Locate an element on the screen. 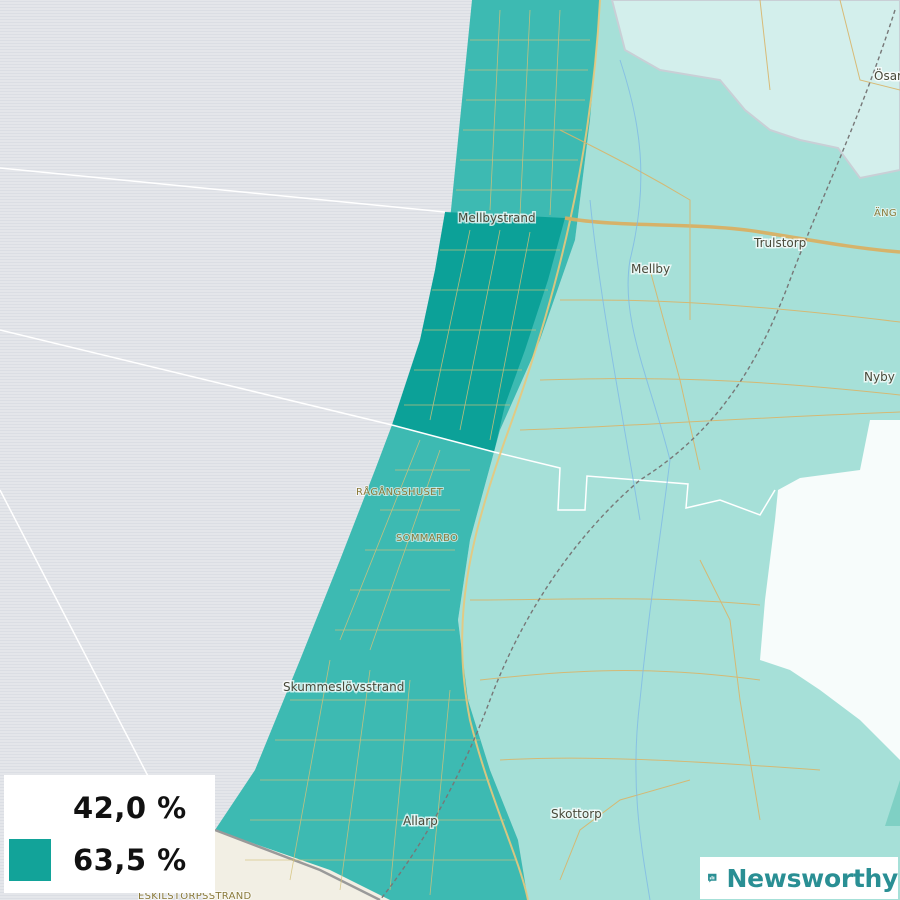 The image size is (900, 900). place-label-sommarbo: SOMMARBO is located at coordinates (427, 538).